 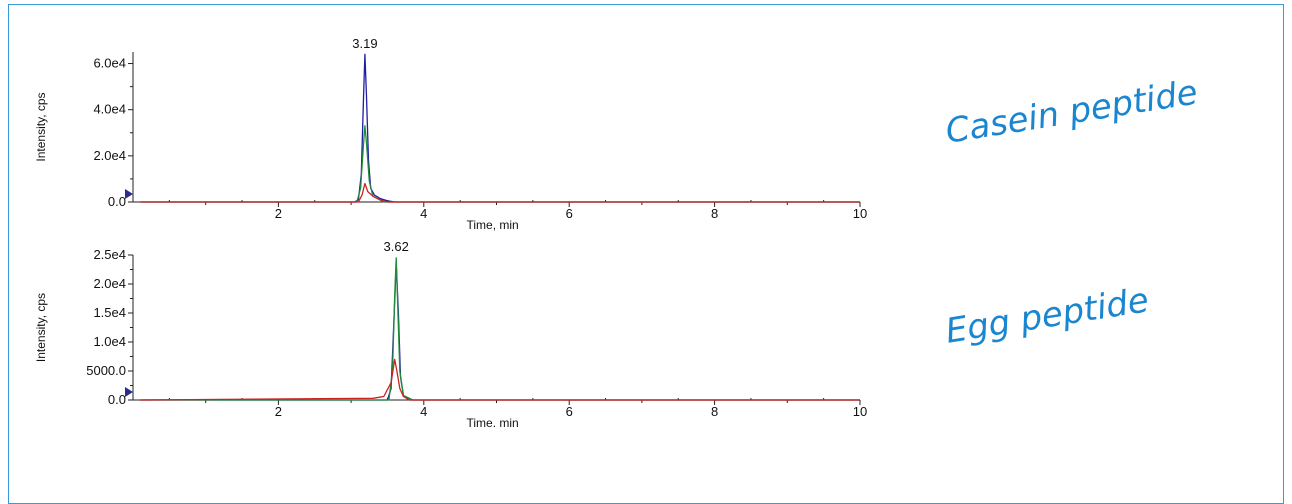 I want to click on casein-y-tick-label: 2.0e4, so click(x=109, y=155).